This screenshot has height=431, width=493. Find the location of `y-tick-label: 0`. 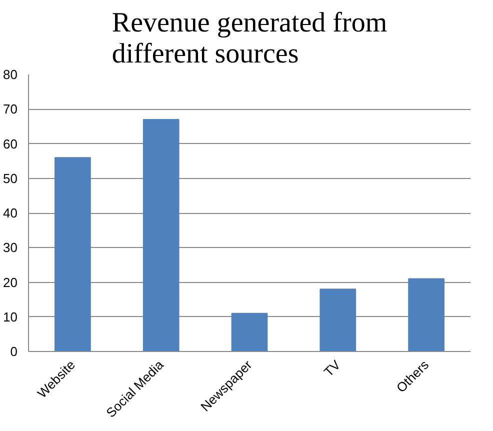

y-tick-label: 0 is located at coordinates (14, 351).